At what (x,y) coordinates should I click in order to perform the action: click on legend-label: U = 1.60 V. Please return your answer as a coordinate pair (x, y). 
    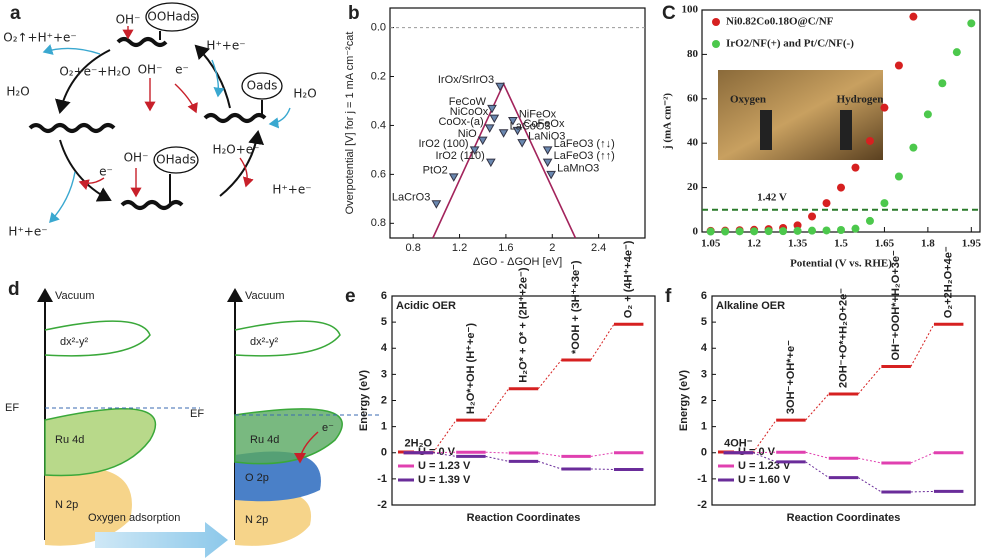
    Looking at the image, I should click on (764, 480).